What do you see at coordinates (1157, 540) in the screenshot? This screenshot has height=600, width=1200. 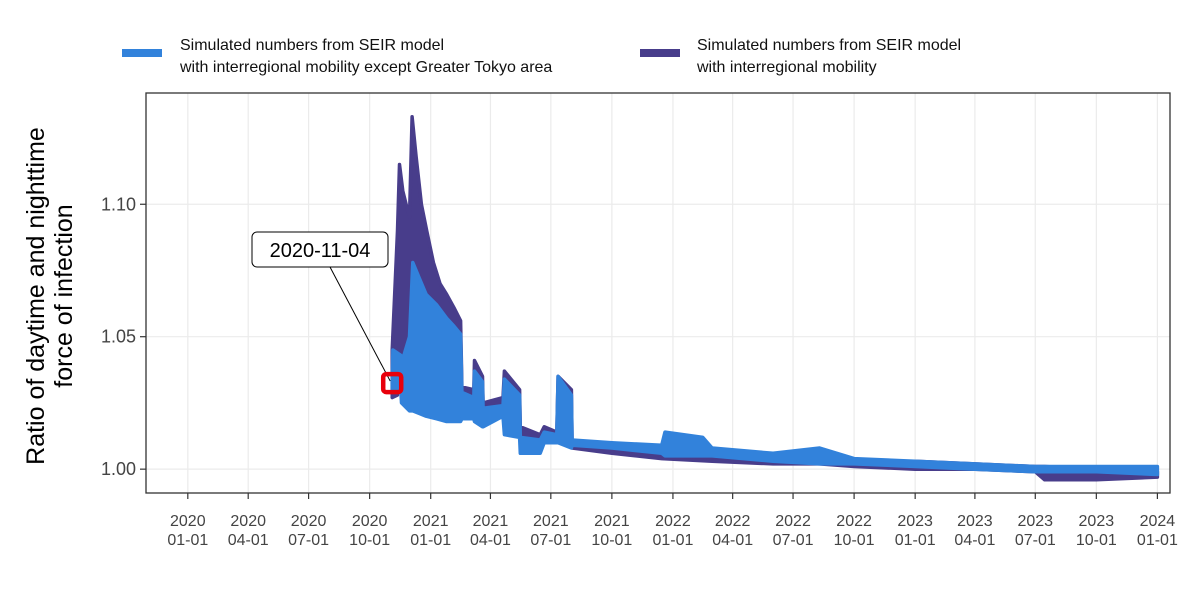 I see `x-tick-label-16-date: 01-01` at bounding box center [1157, 540].